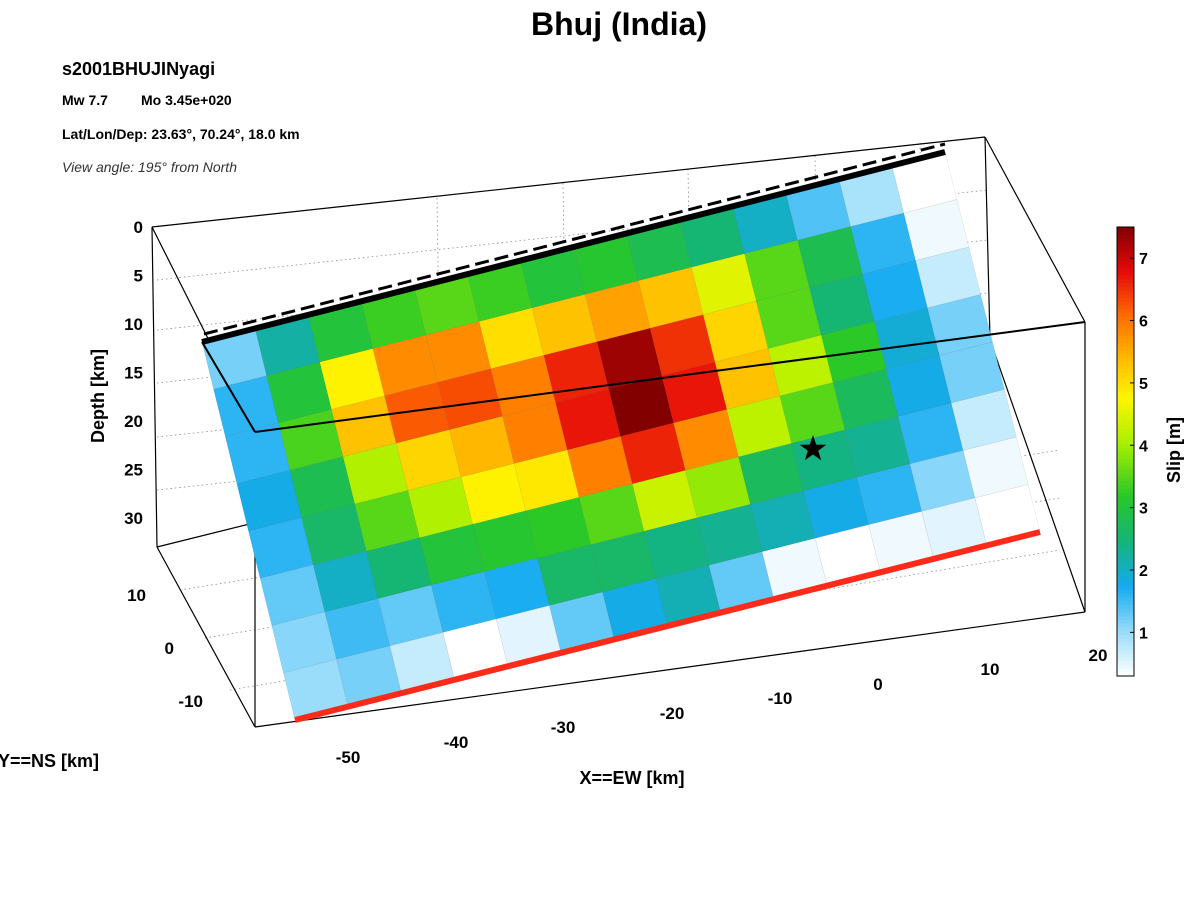 This screenshot has height=900, width=1200. What do you see at coordinates (1143, 633) in the screenshot?
I see `colorbar-tick-0: 1` at bounding box center [1143, 633].